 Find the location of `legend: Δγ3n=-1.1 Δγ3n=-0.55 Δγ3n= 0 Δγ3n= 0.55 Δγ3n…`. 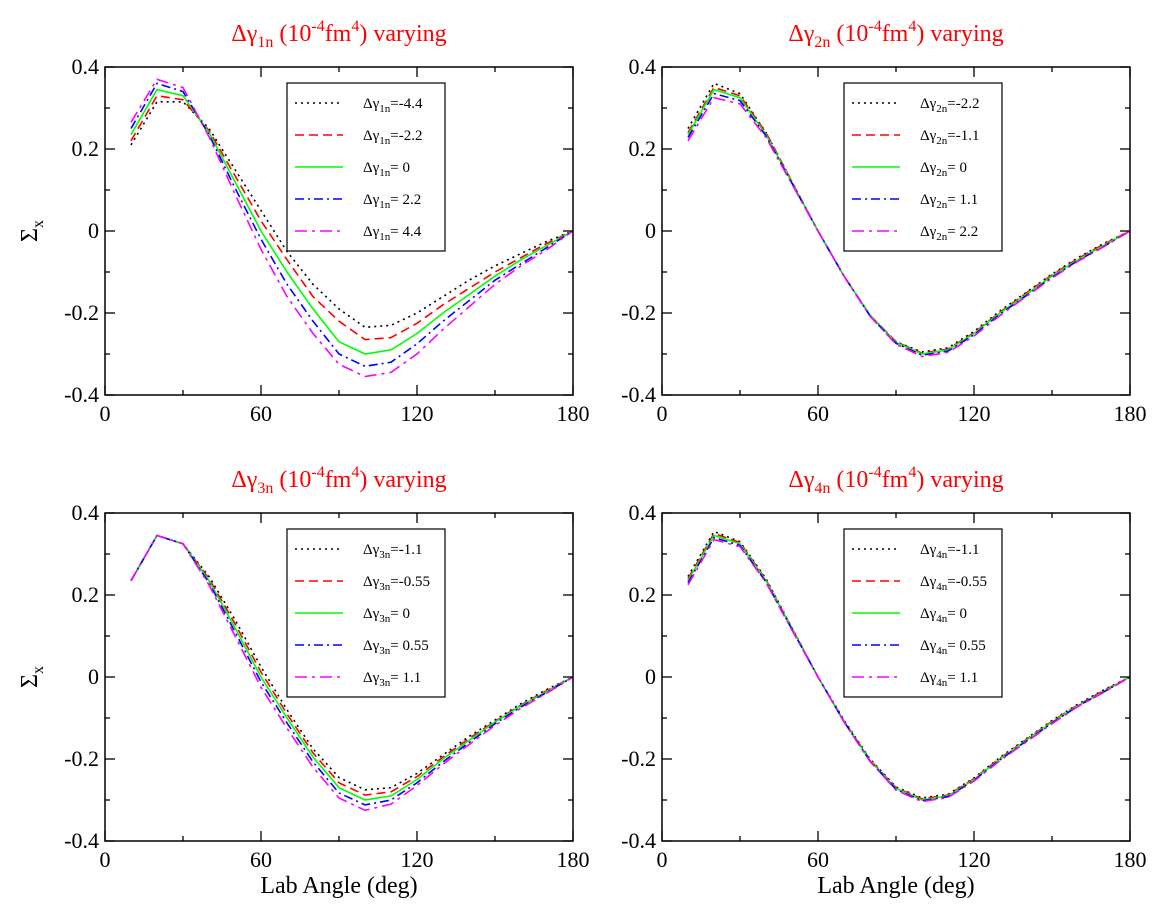

legend: Δγ3n=-1.1 Δγ3n=-0.55 Δγ3n= 0 Δγ3n= 0.55 Δγ3n… is located at coordinates (366, 613).